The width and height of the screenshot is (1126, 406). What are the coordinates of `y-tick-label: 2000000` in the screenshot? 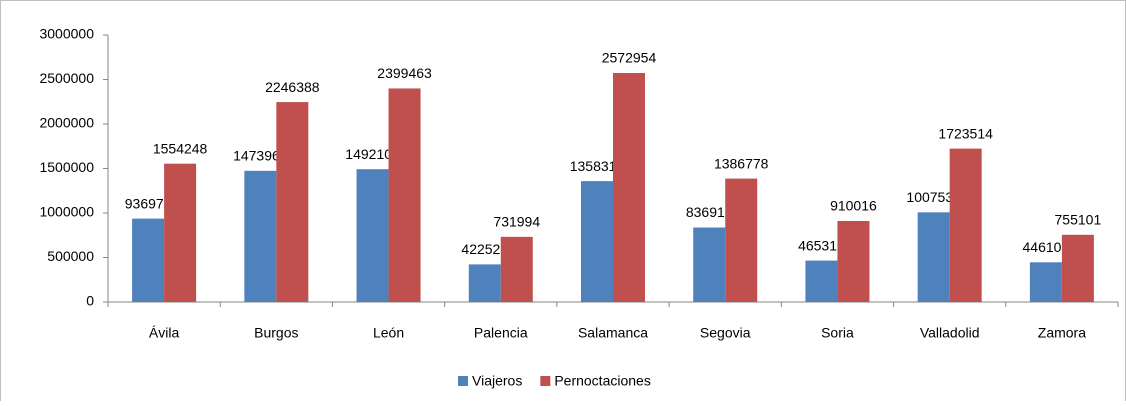 It's located at (66, 123).